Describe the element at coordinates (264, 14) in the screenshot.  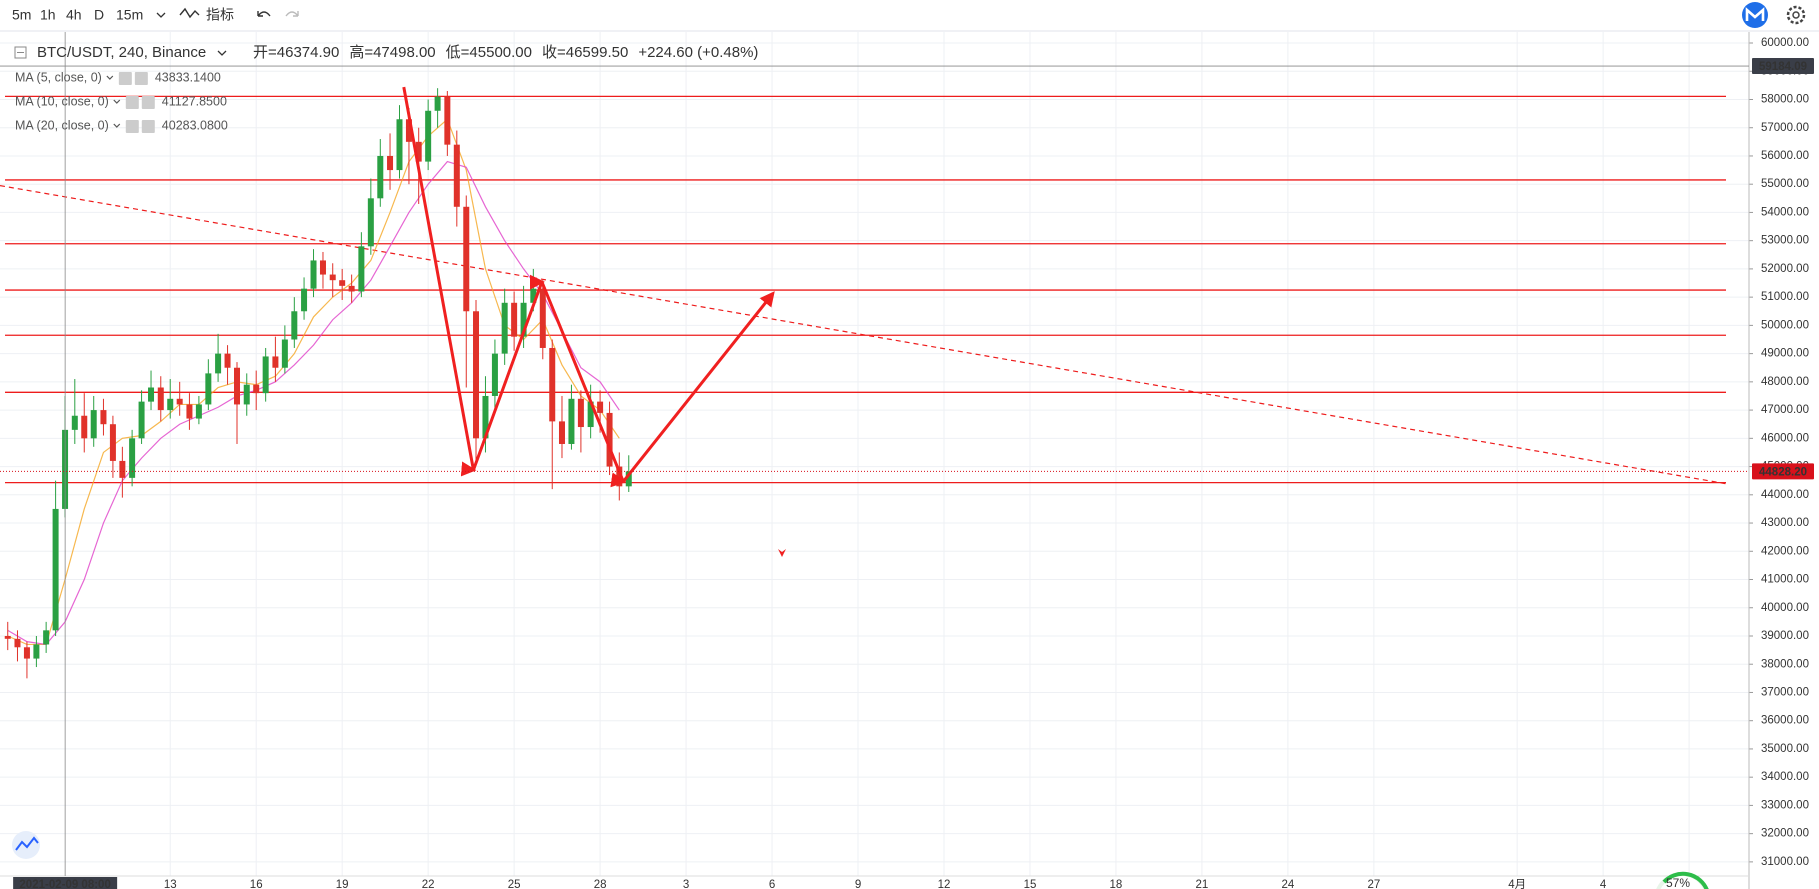
I see `undo-button` at that location.